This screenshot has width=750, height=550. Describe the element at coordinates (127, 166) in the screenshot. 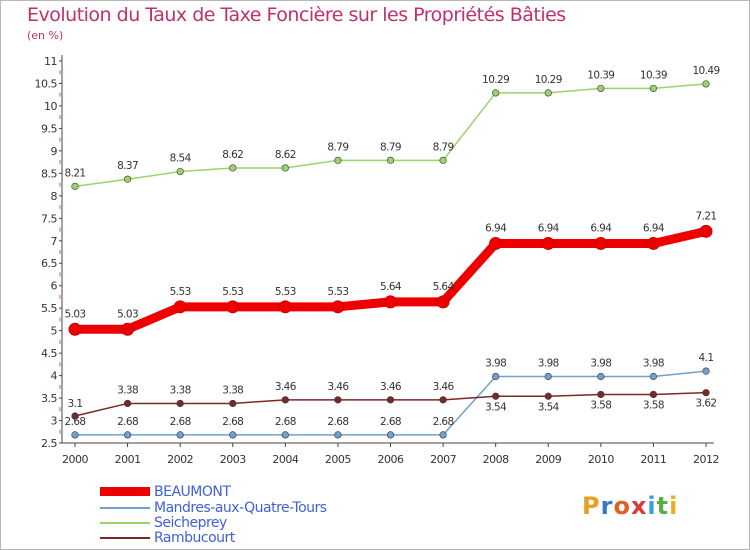

I see `data-label: 8.37` at that location.